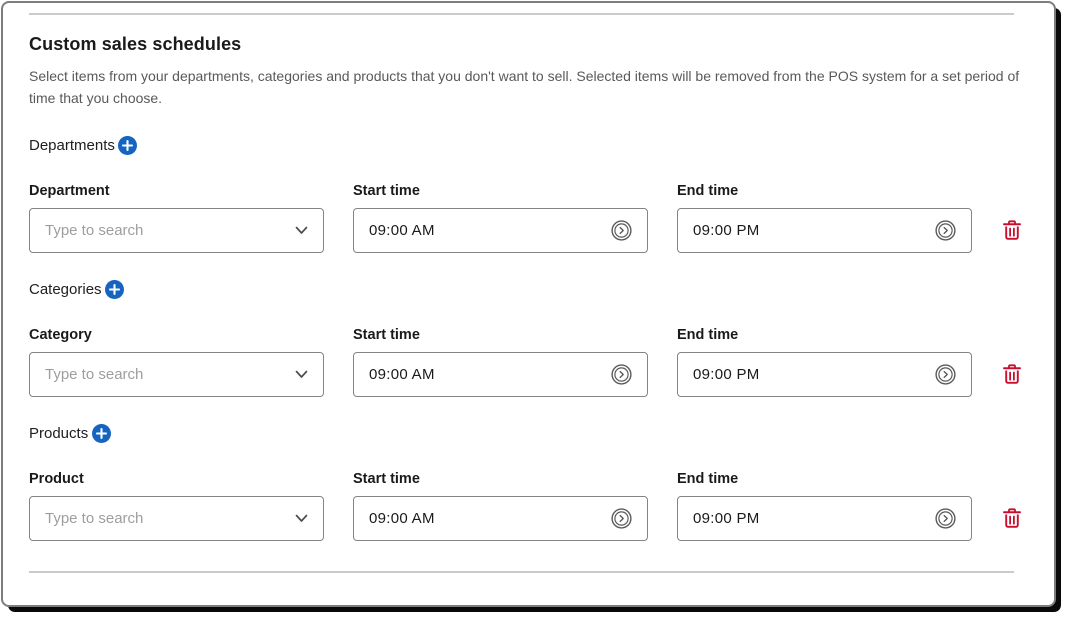 Image resolution: width=1077 pixels, height=617 pixels. Describe the element at coordinates (521, 572) in the screenshot. I see `bottom-divider` at that location.